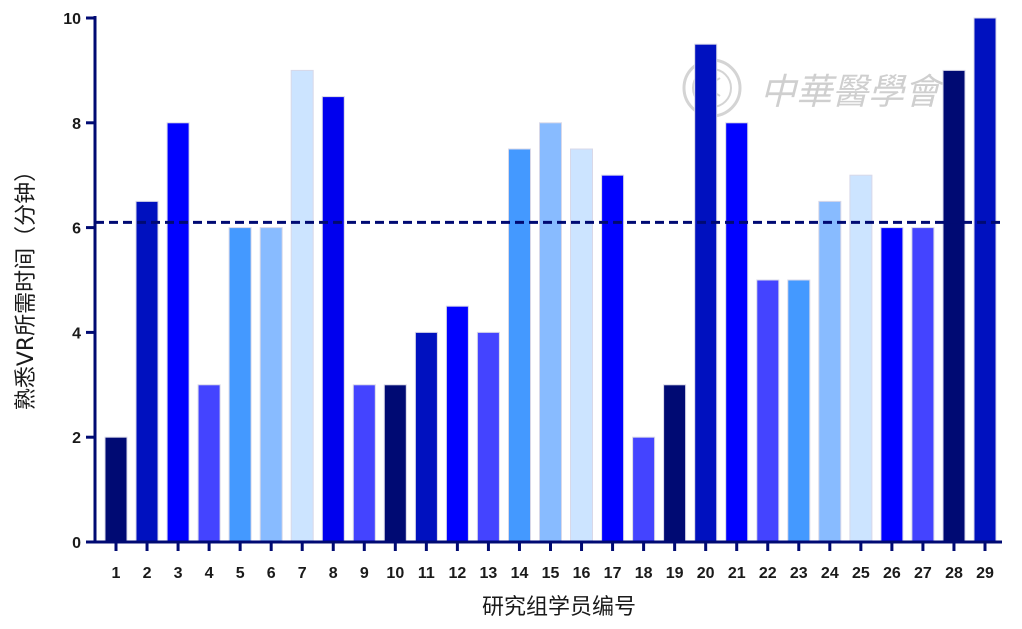  I want to click on y-tick-label: 8, so click(76, 124).